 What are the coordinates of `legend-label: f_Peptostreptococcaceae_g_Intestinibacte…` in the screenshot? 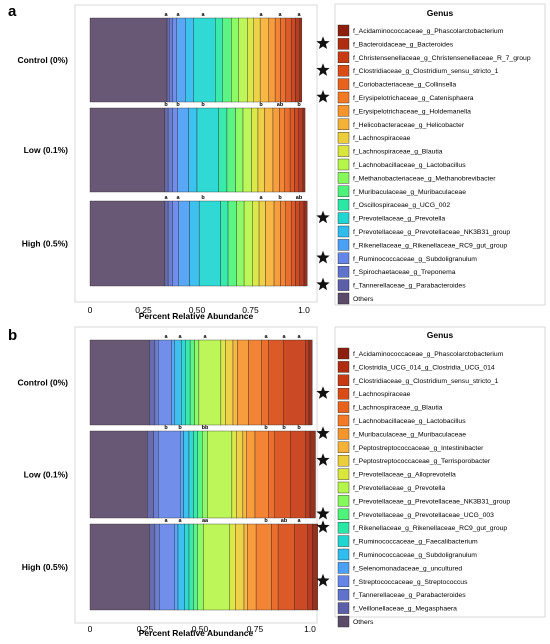 It's located at (418, 448).